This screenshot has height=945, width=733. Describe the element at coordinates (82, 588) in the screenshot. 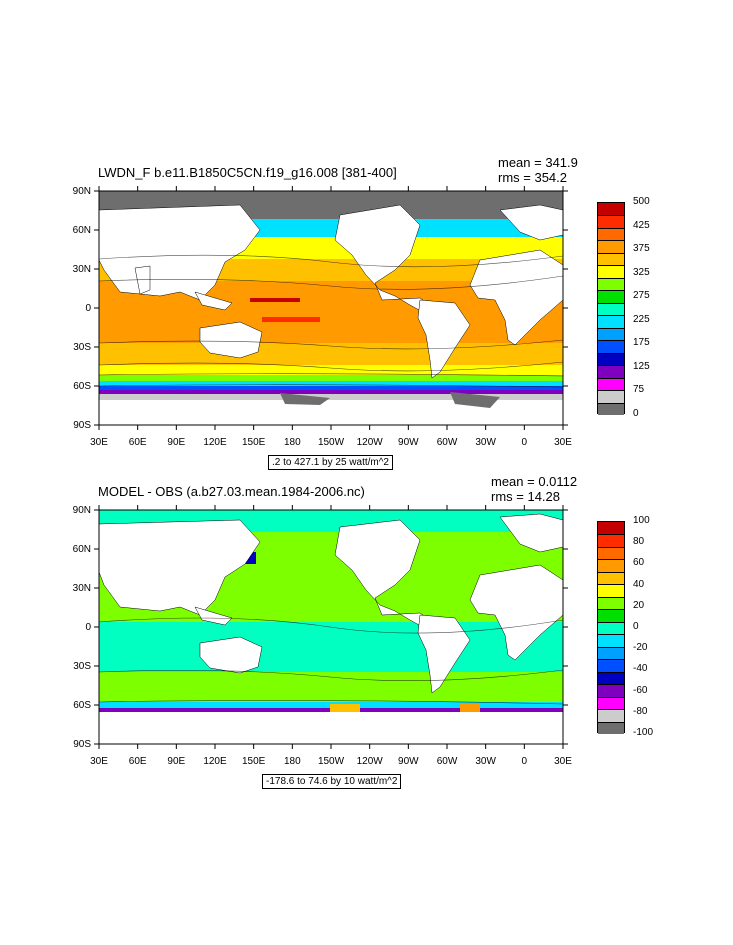

I see `bottom-y-tick-label: 30N` at that location.